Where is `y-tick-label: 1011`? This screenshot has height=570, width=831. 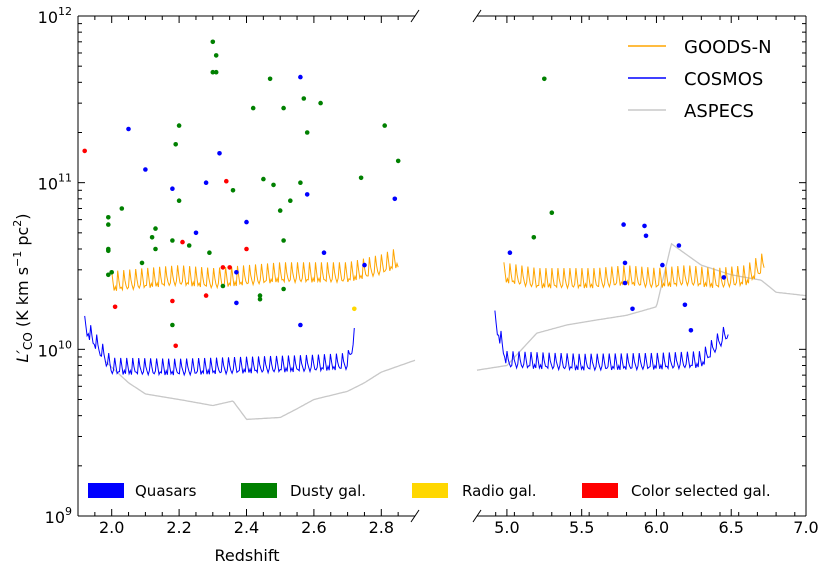
y-tick-label: 1011 is located at coordinates (55, 183).